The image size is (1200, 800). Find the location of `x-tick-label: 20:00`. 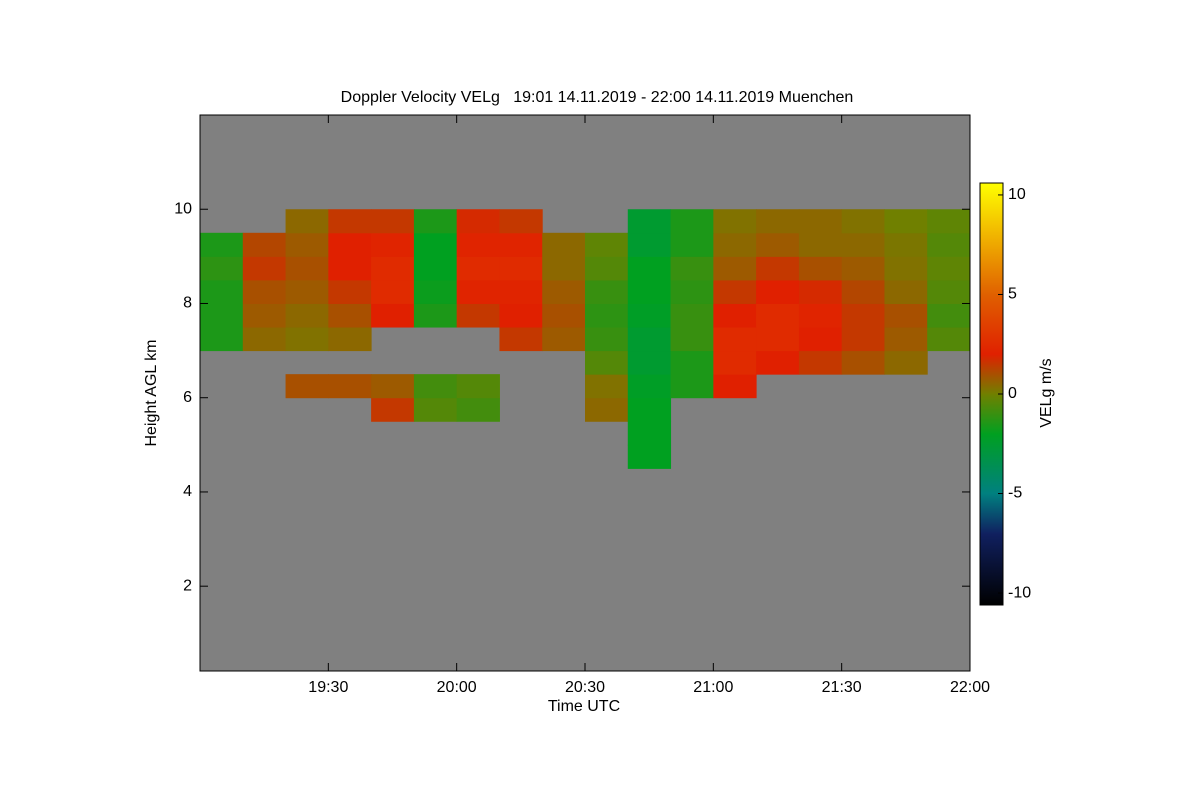

x-tick-label: 20:00 is located at coordinates (457, 687).